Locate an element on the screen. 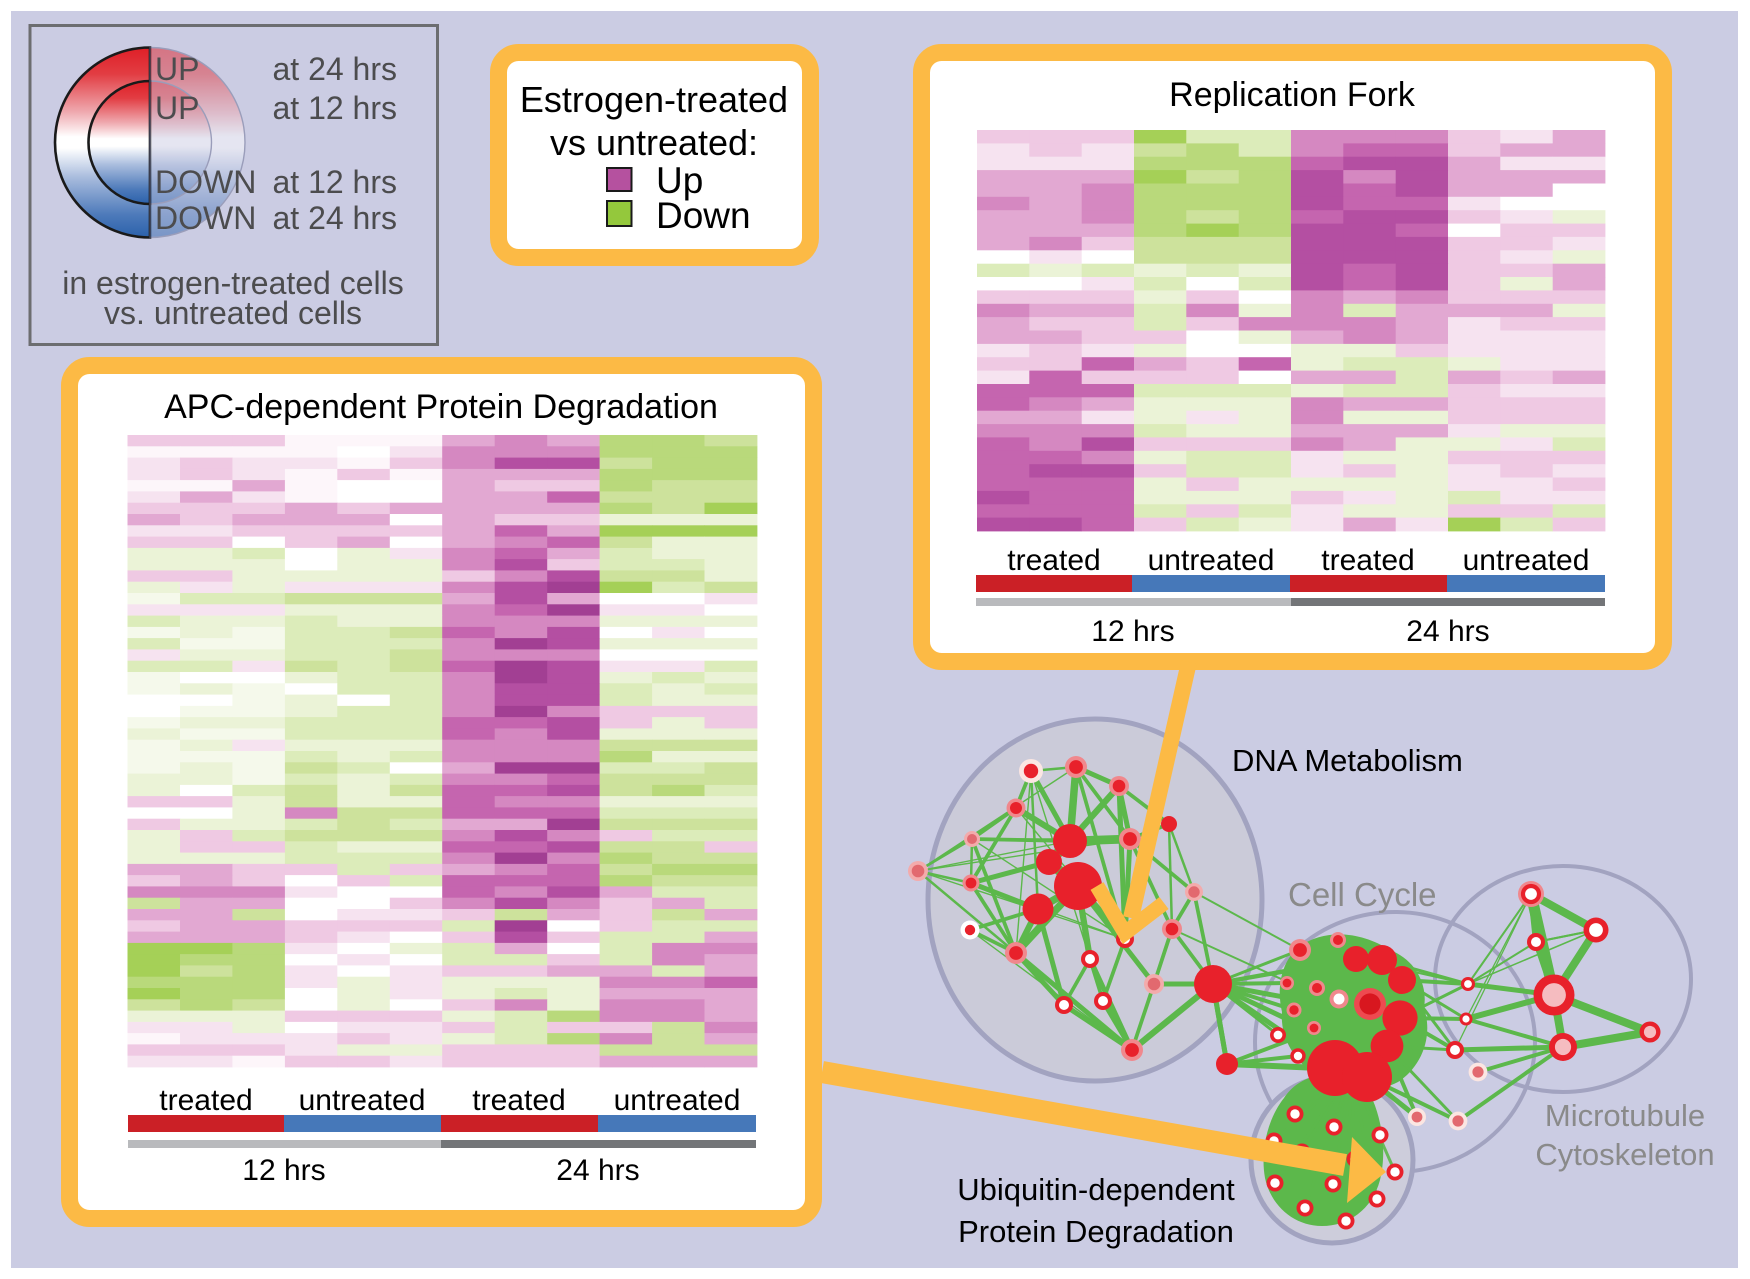 The image size is (1750, 1279). svg-text: DNA Metabolism is located at coordinates (1347, 760).